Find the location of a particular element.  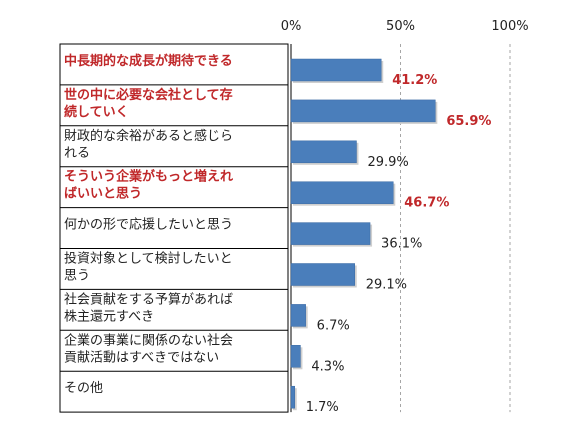

data-label: 41.2% is located at coordinates (414, 80).